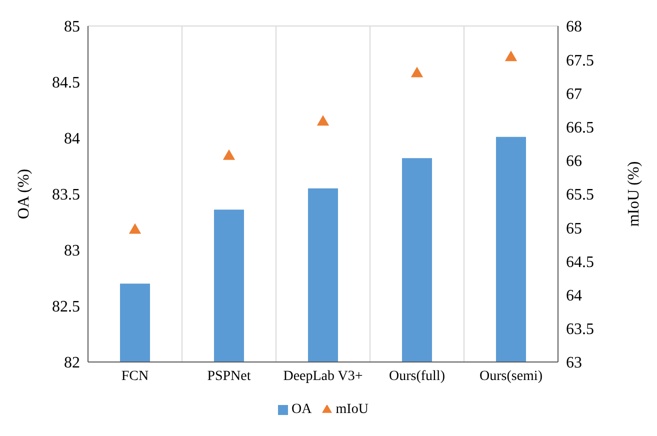 The width and height of the screenshot is (657, 436). What do you see at coordinates (417, 376) in the screenshot?
I see `x-tick-label: Ours(full)` at bounding box center [417, 376].